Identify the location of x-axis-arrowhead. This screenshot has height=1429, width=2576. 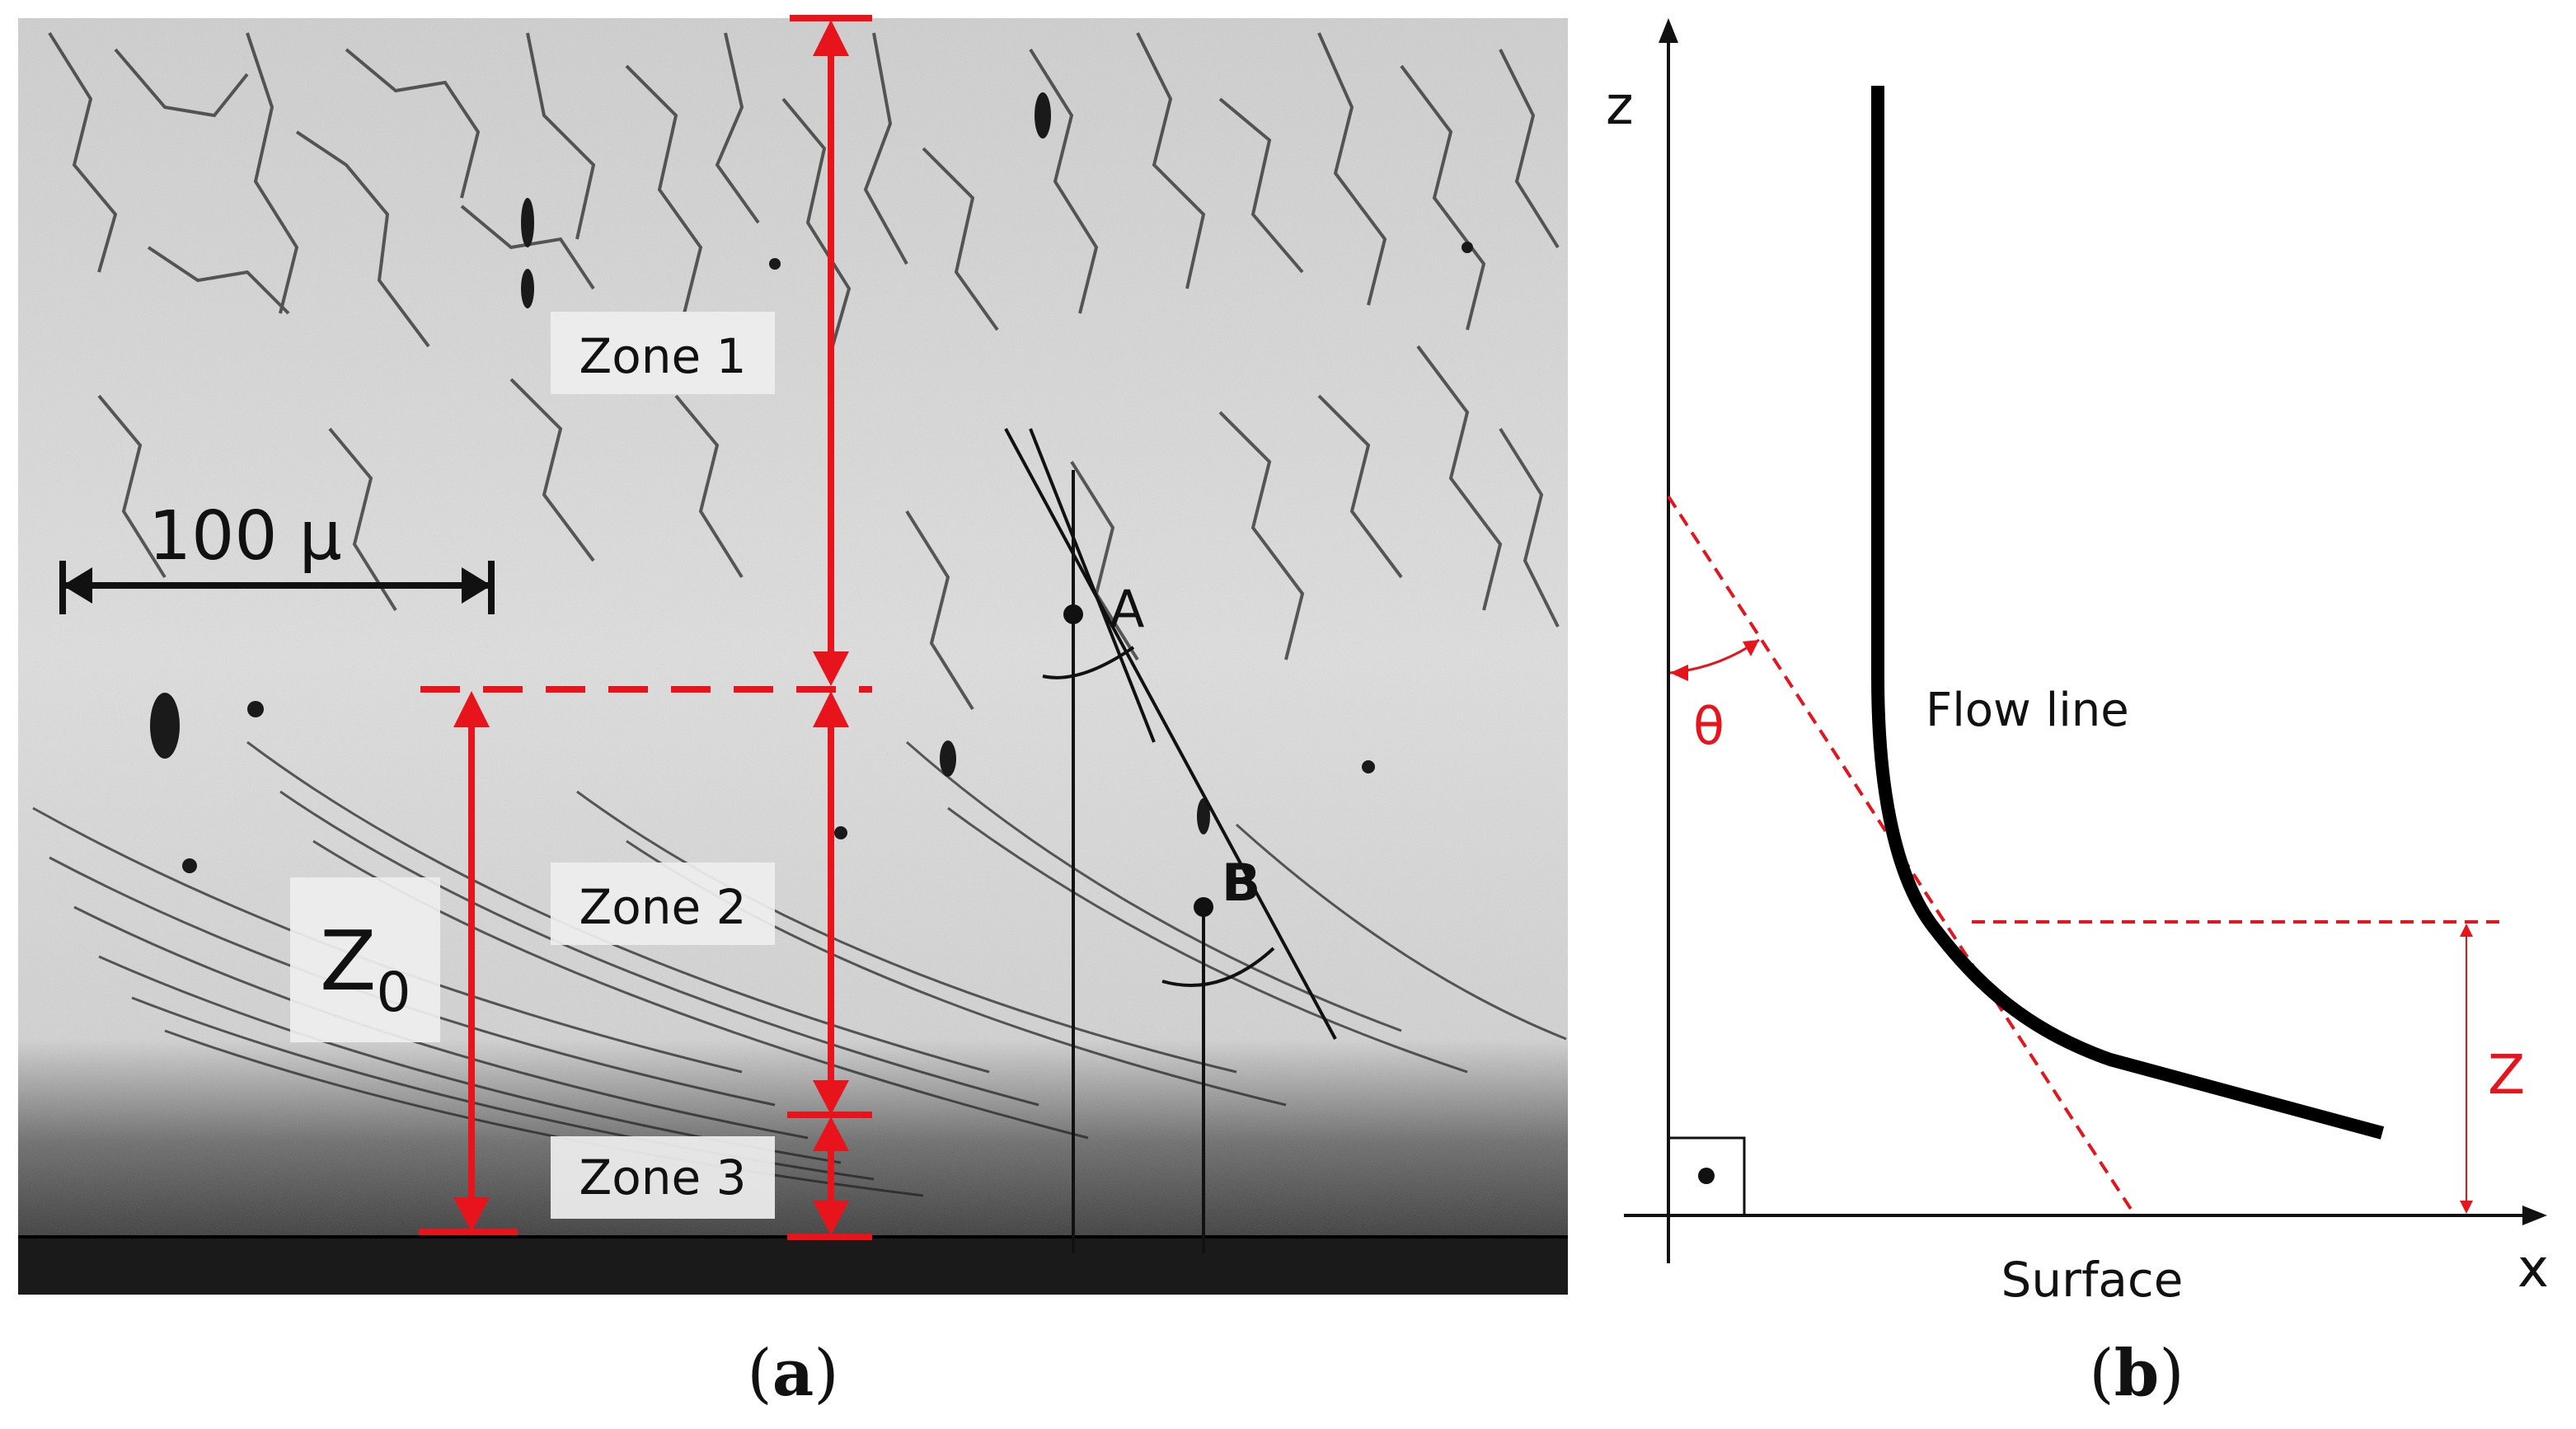
(2535, 1215).